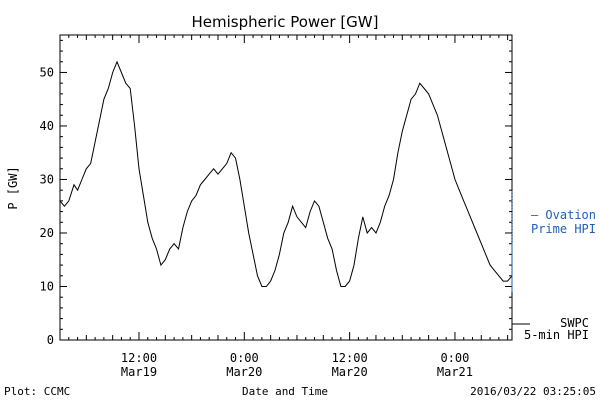 The height and width of the screenshot is (400, 600). I want to click on x-tick-date: Mar21, so click(455, 372).